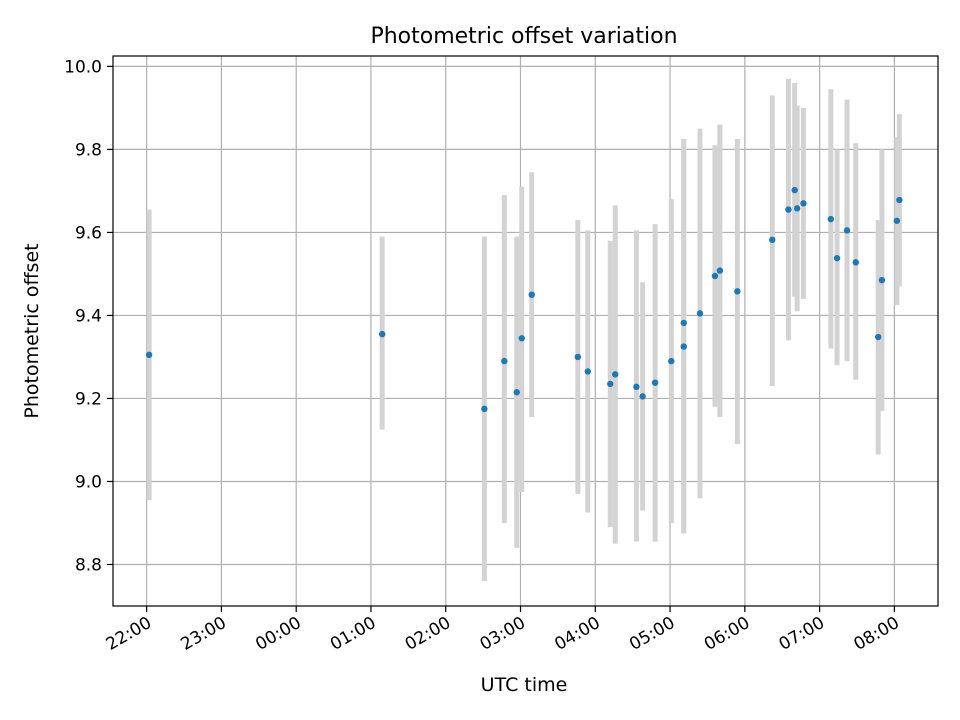 The width and height of the screenshot is (960, 720). I want to click on y-axis-ticks: 8.8 9.0 9.2 9.4 9.6 9.8 10.0, so click(88, 316).